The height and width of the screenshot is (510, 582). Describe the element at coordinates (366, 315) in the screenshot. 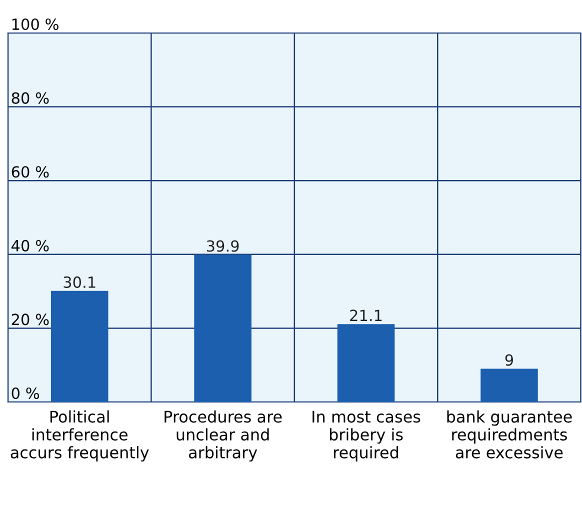

I see `data-label: 21.1` at that location.